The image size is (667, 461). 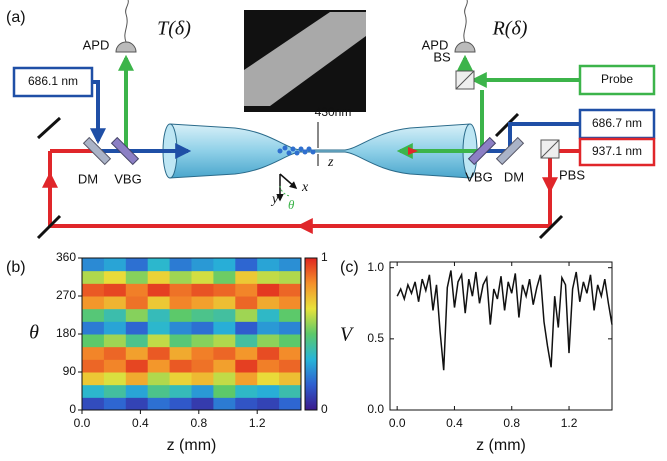 I want to click on data-line, so click(x=504, y=320).